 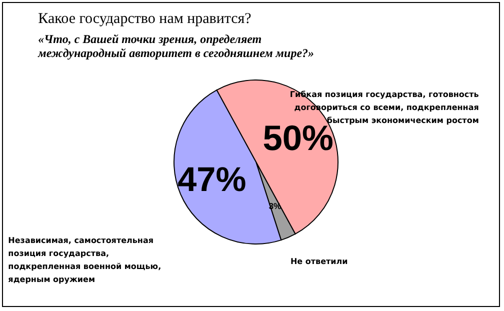 I want to click on chart-title: Какое государство нам нравится?, so click(x=145, y=19).